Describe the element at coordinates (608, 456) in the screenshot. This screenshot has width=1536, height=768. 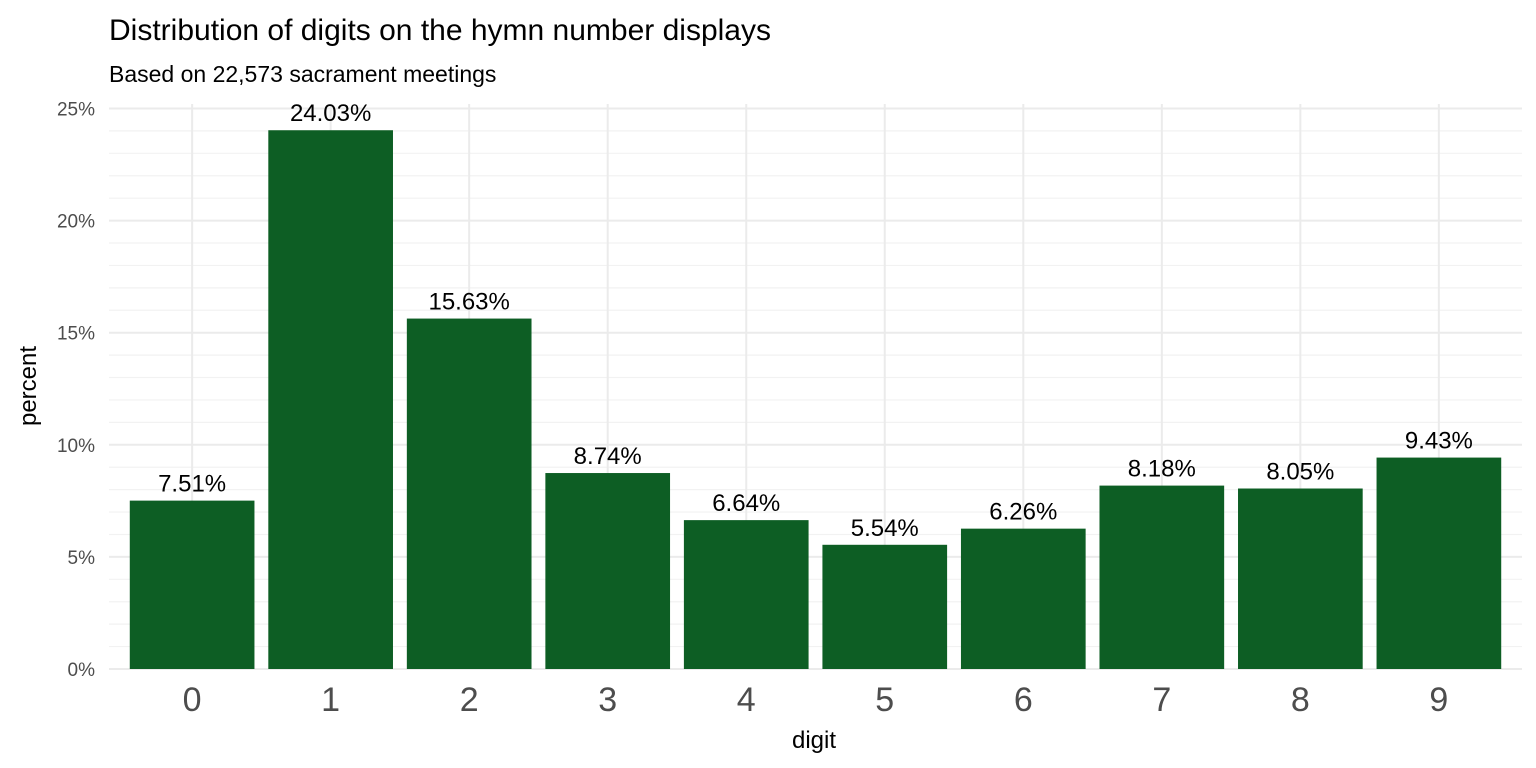
I see `data-label-digit-3: 8.74%` at that location.